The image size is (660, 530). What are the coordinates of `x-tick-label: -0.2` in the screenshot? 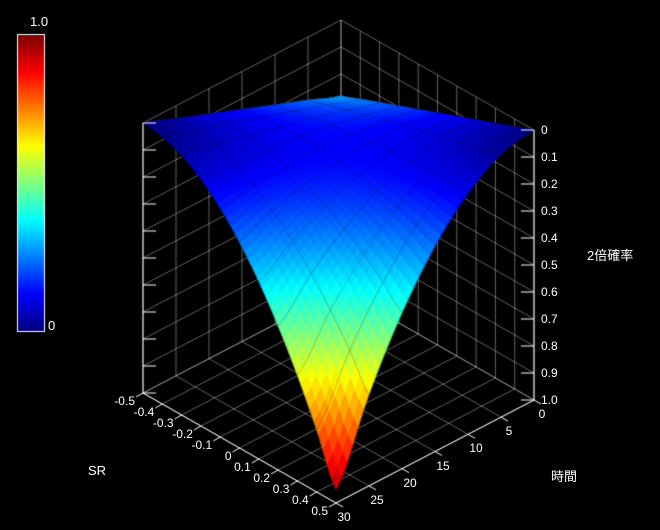 It's located at (182, 434).